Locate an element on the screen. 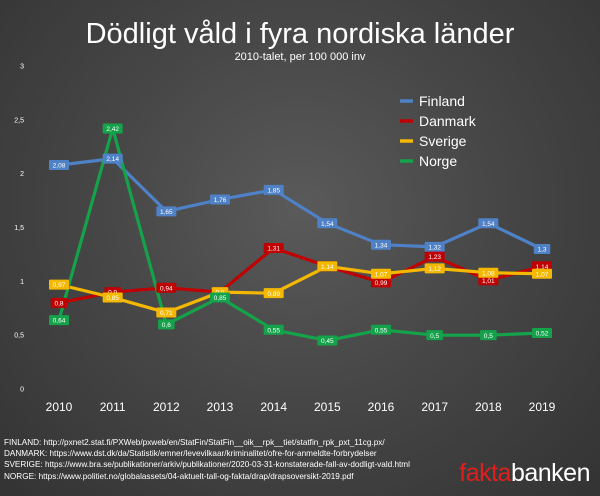 The width and height of the screenshot is (600, 496). legend-label: Norge is located at coordinates (438, 161).